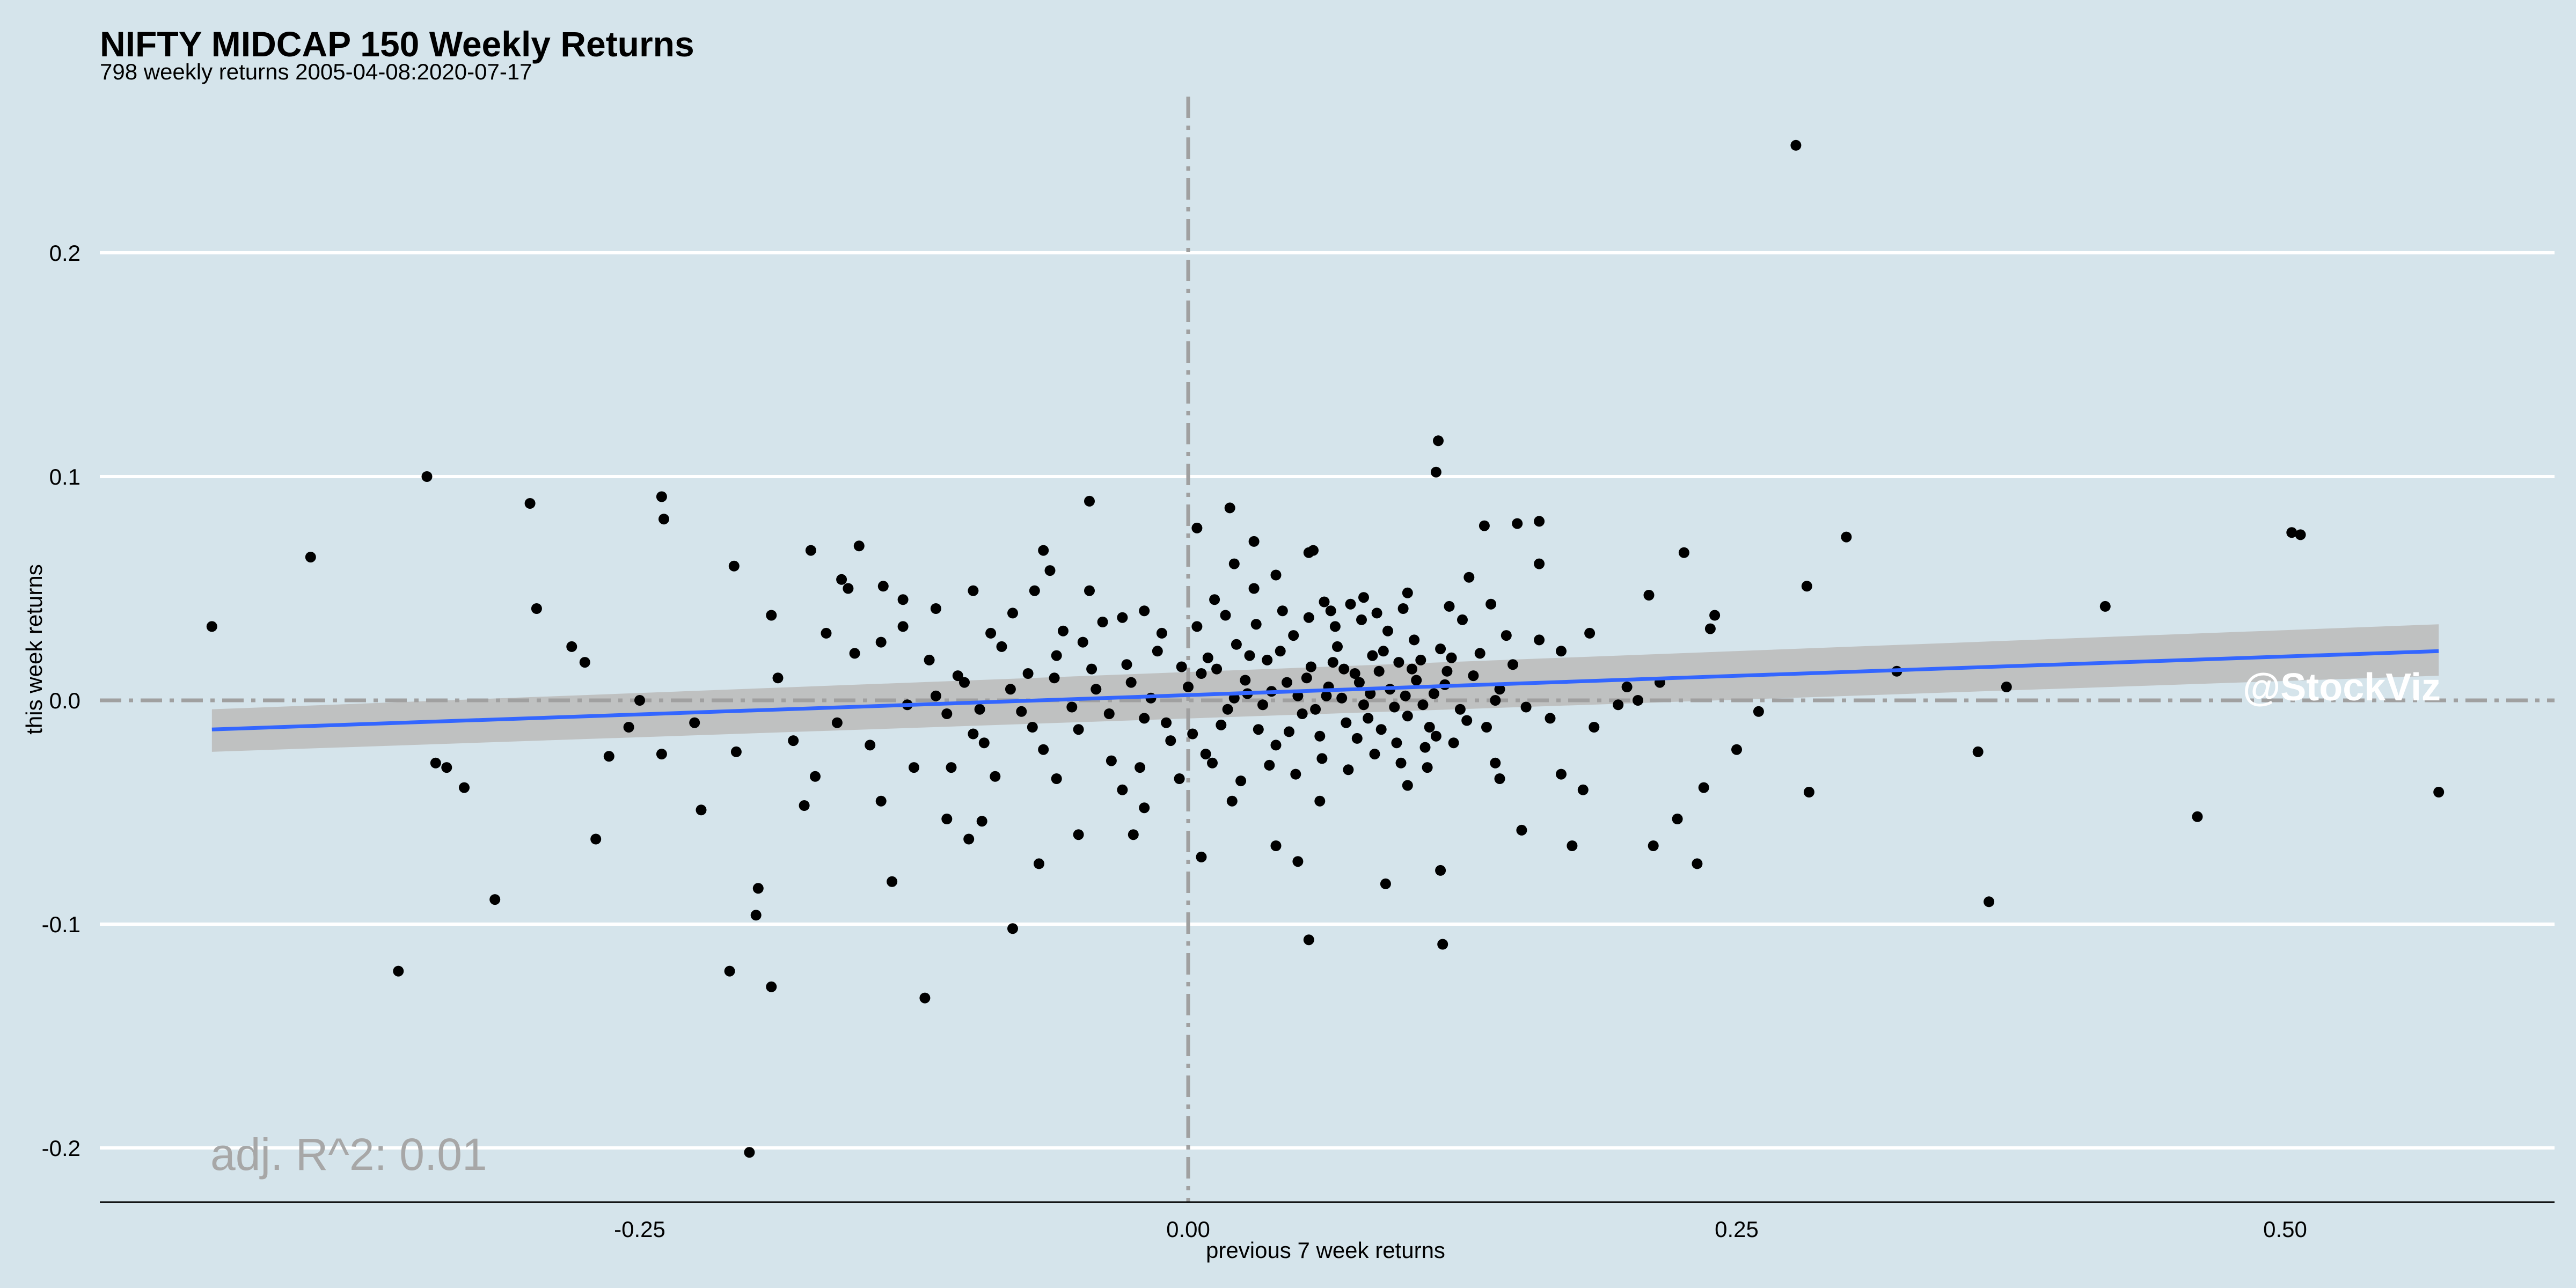  Describe the element at coordinates (1188, 1229) in the screenshot. I see `x-tick-label: 0.00` at that location.